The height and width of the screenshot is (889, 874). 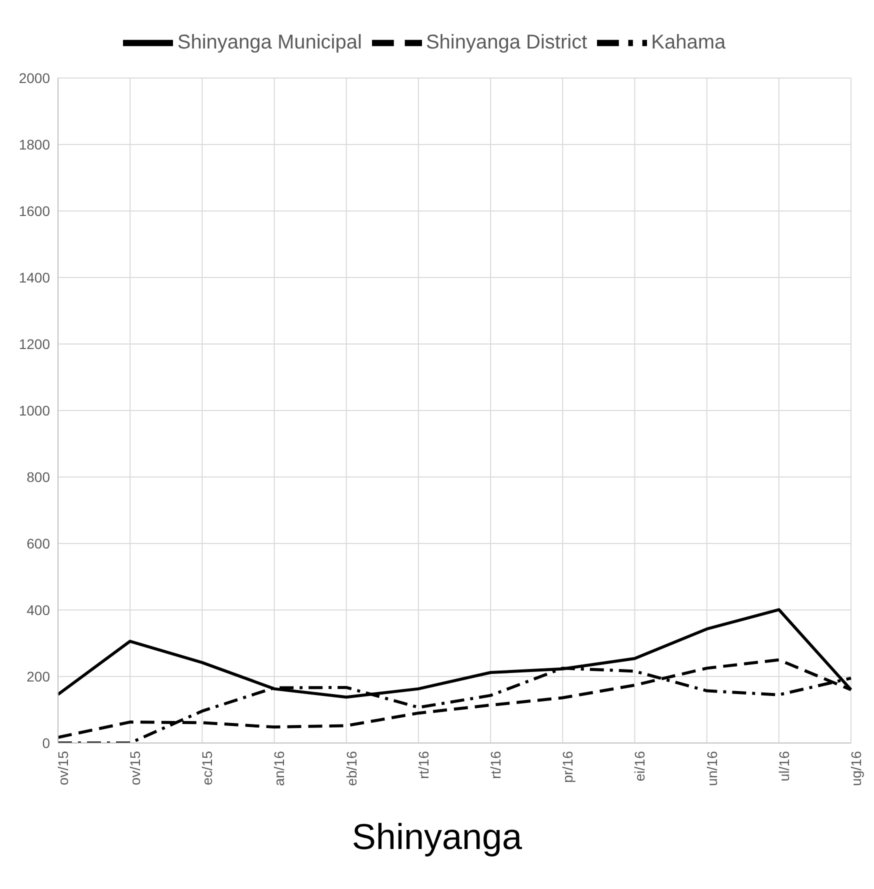 I want to click on y-tick-label: 400, so click(x=38, y=610).